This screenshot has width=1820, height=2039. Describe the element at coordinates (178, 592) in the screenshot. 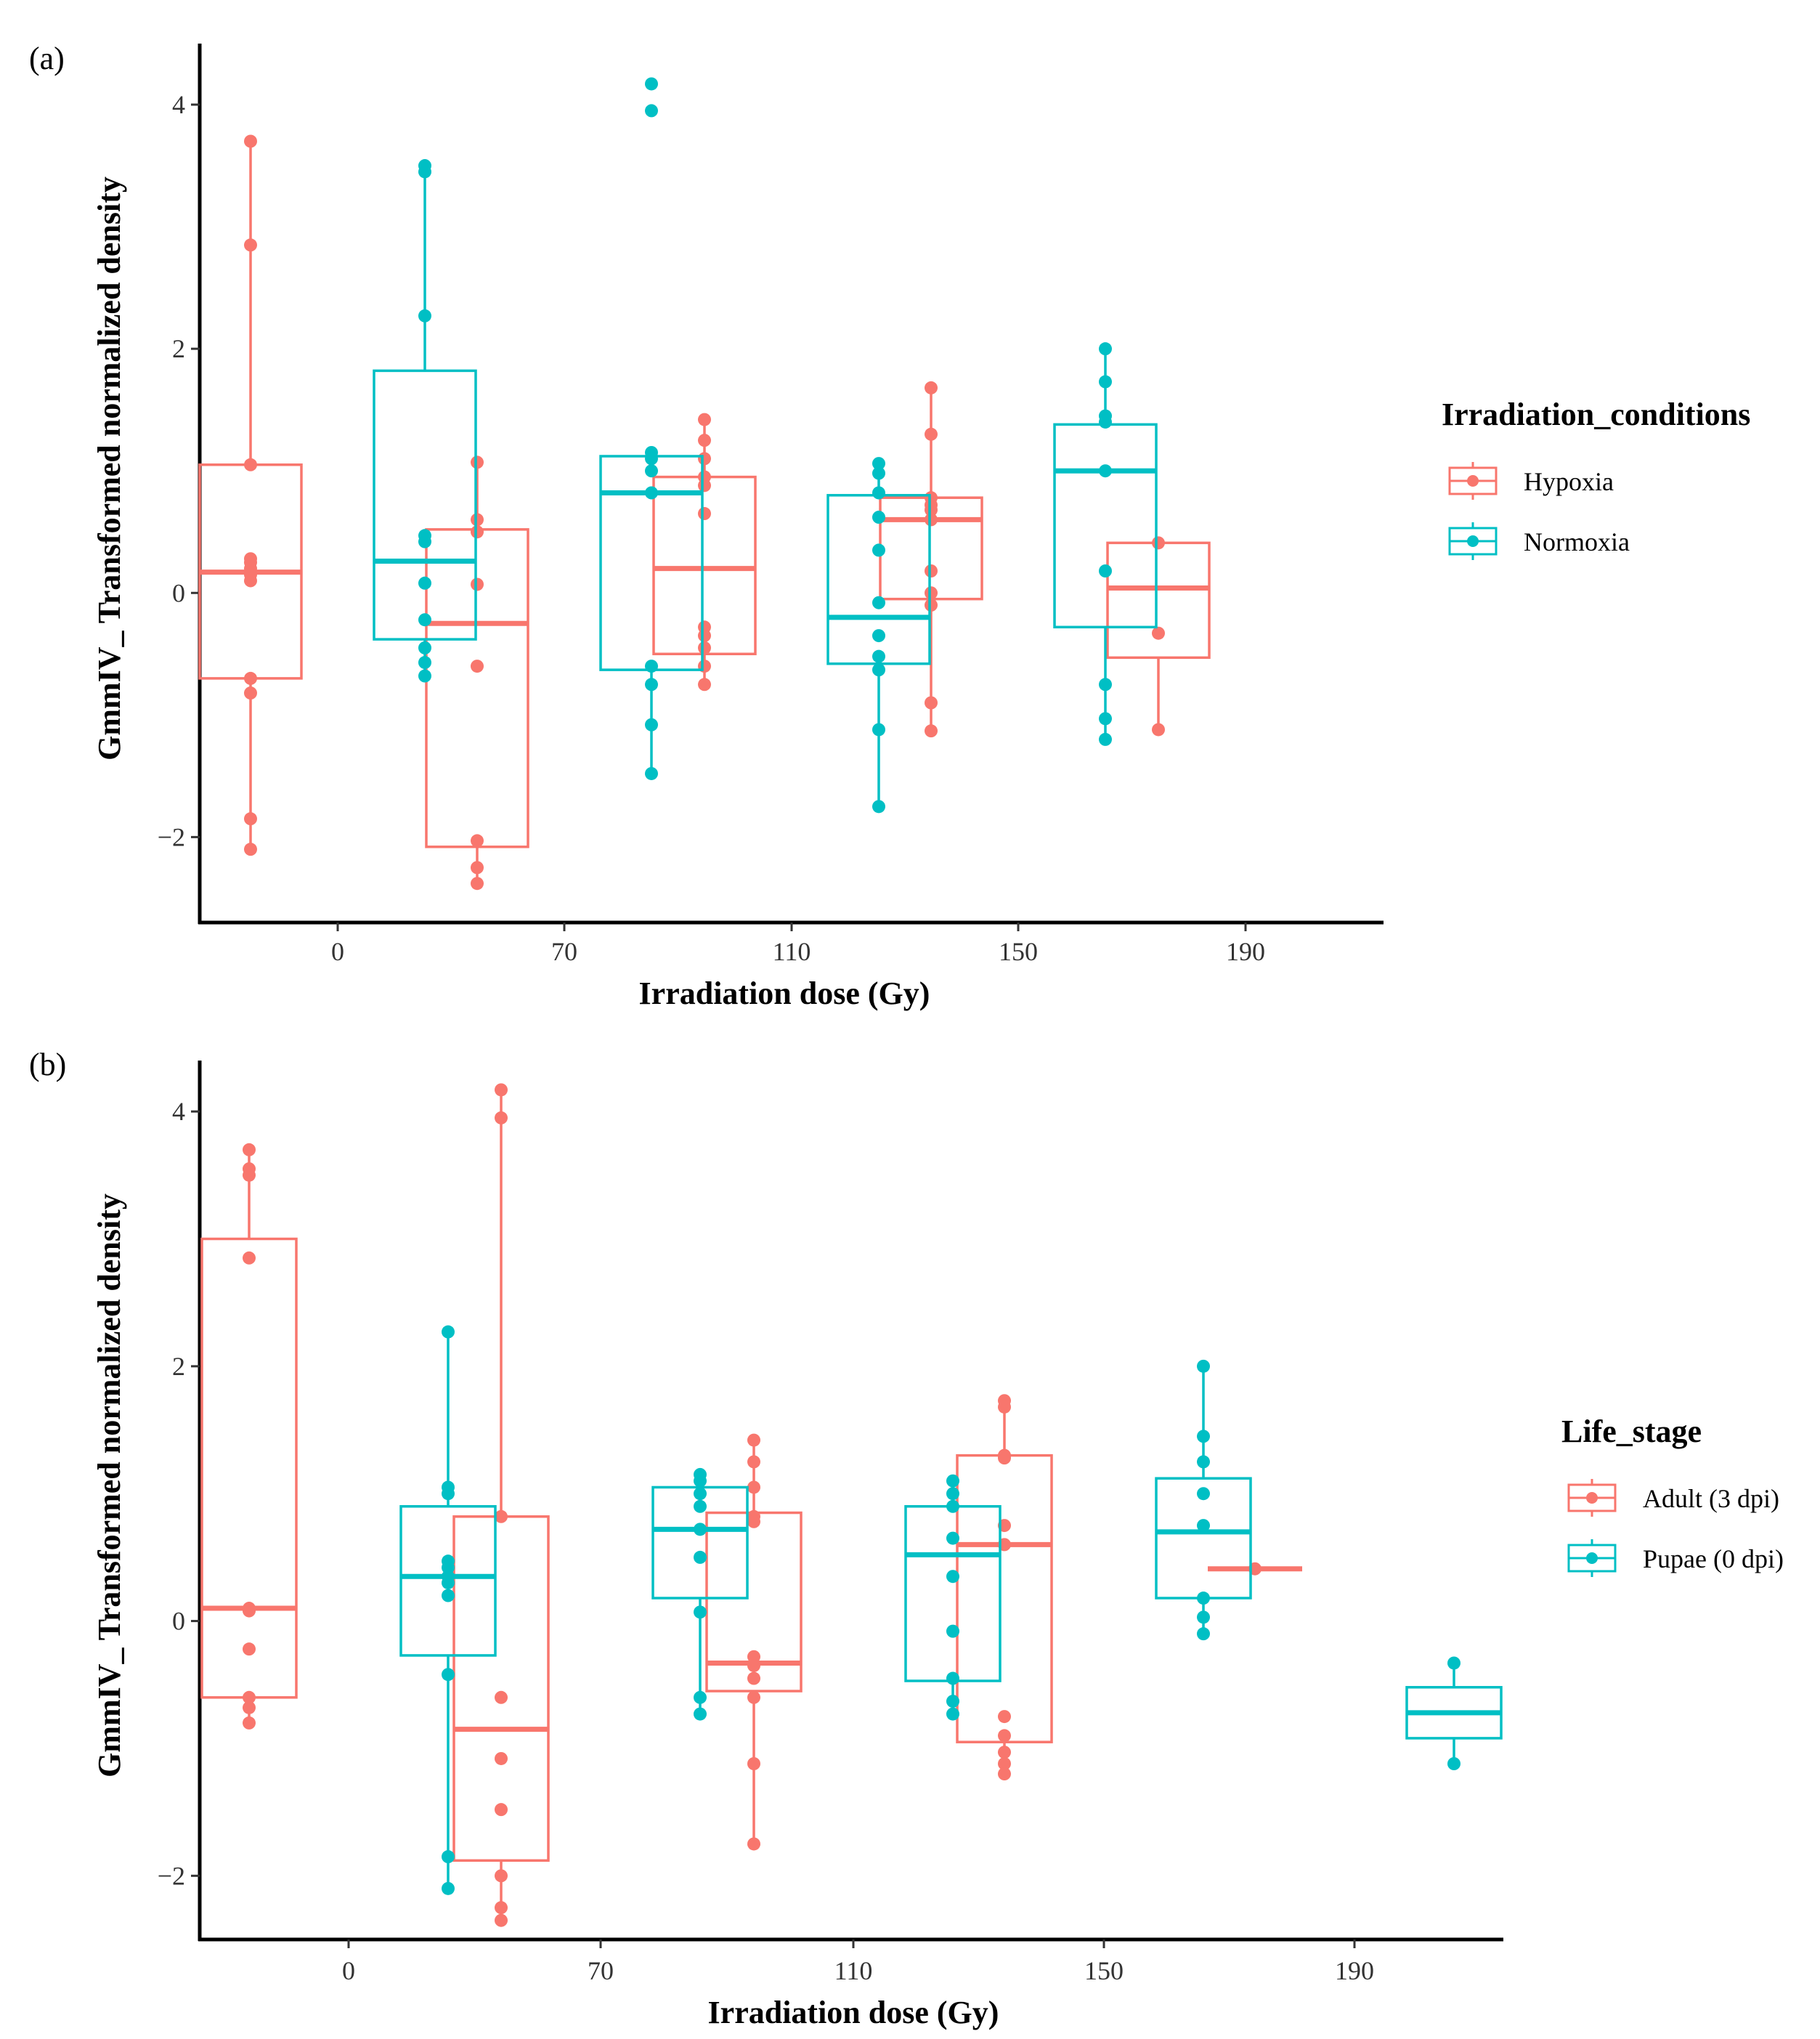

I see `panel-a-y-tick-label: 0` at that location.